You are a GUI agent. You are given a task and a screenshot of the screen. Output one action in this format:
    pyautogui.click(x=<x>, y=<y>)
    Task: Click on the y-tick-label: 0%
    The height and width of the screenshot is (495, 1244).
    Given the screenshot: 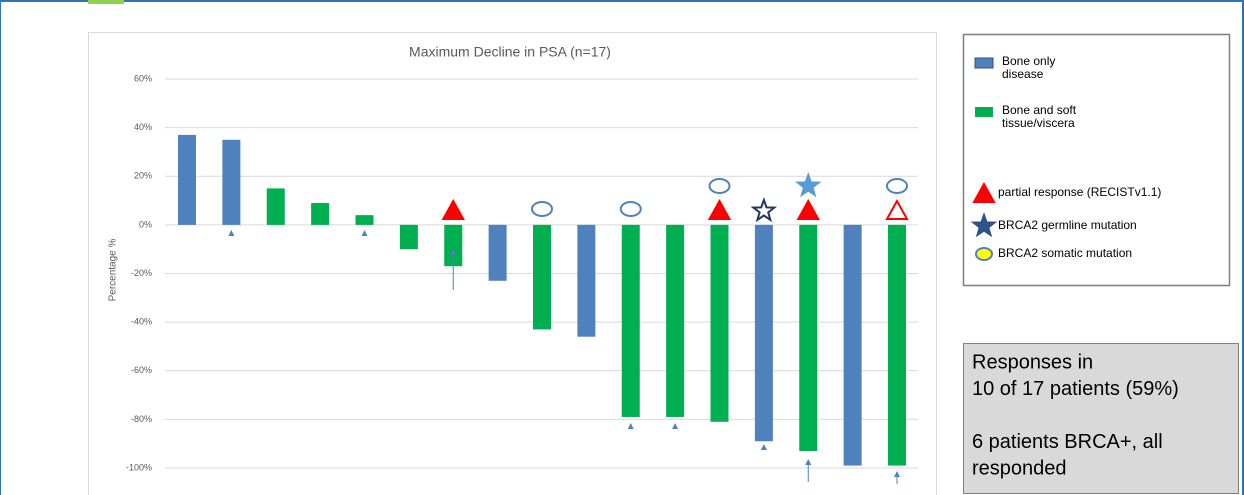 What is the action you would take?
    pyautogui.click(x=145, y=224)
    